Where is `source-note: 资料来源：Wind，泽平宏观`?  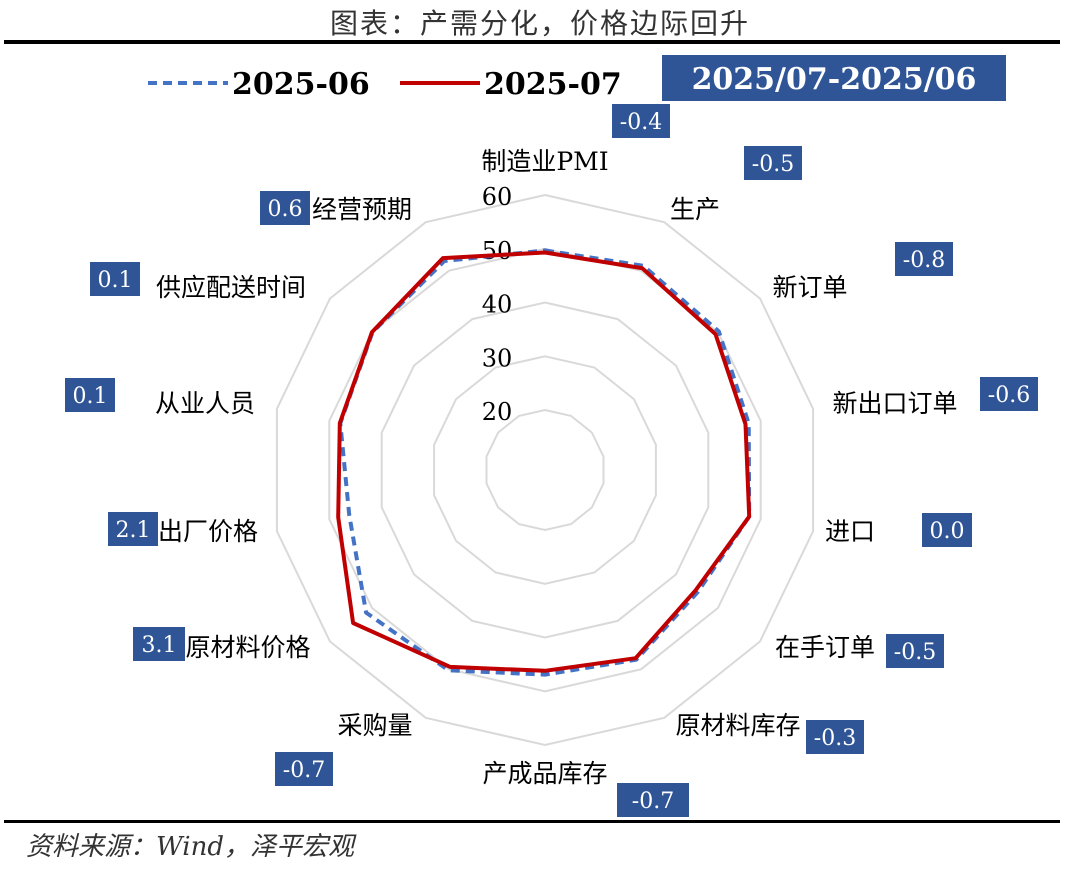
source-note: 资料来源：Wind，泽平宏观 is located at coordinates (190, 847).